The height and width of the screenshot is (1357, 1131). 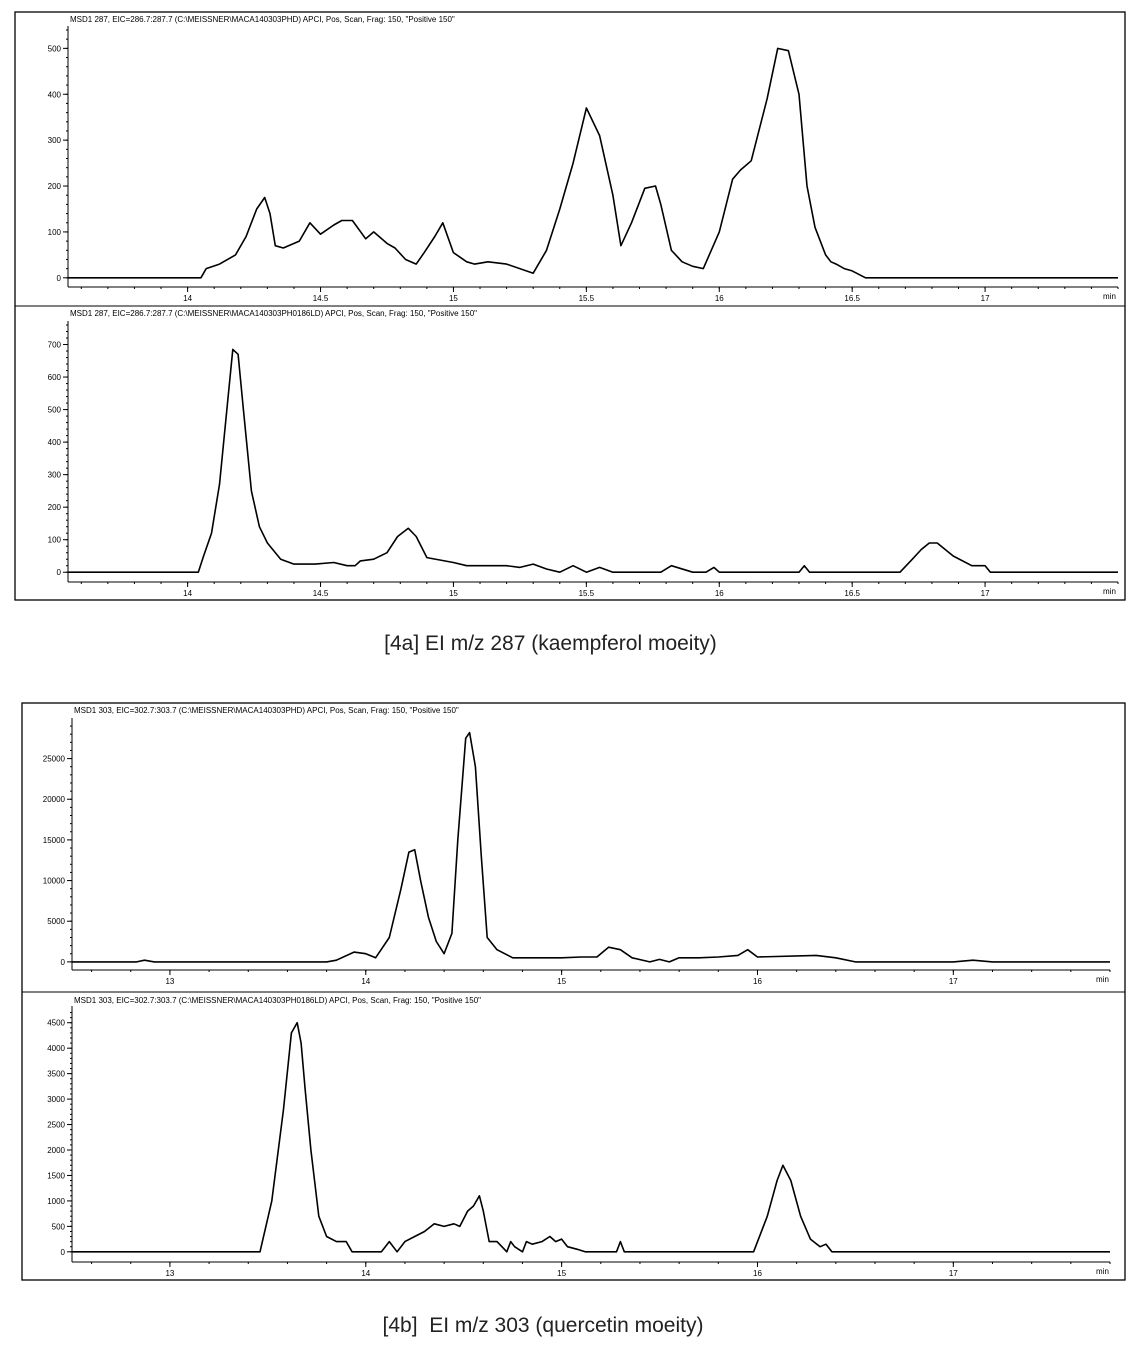 I want to click on figure-4a-caption: [4a] EI m/z 287 (kaempferol moeity), so click(x=550, y=643).